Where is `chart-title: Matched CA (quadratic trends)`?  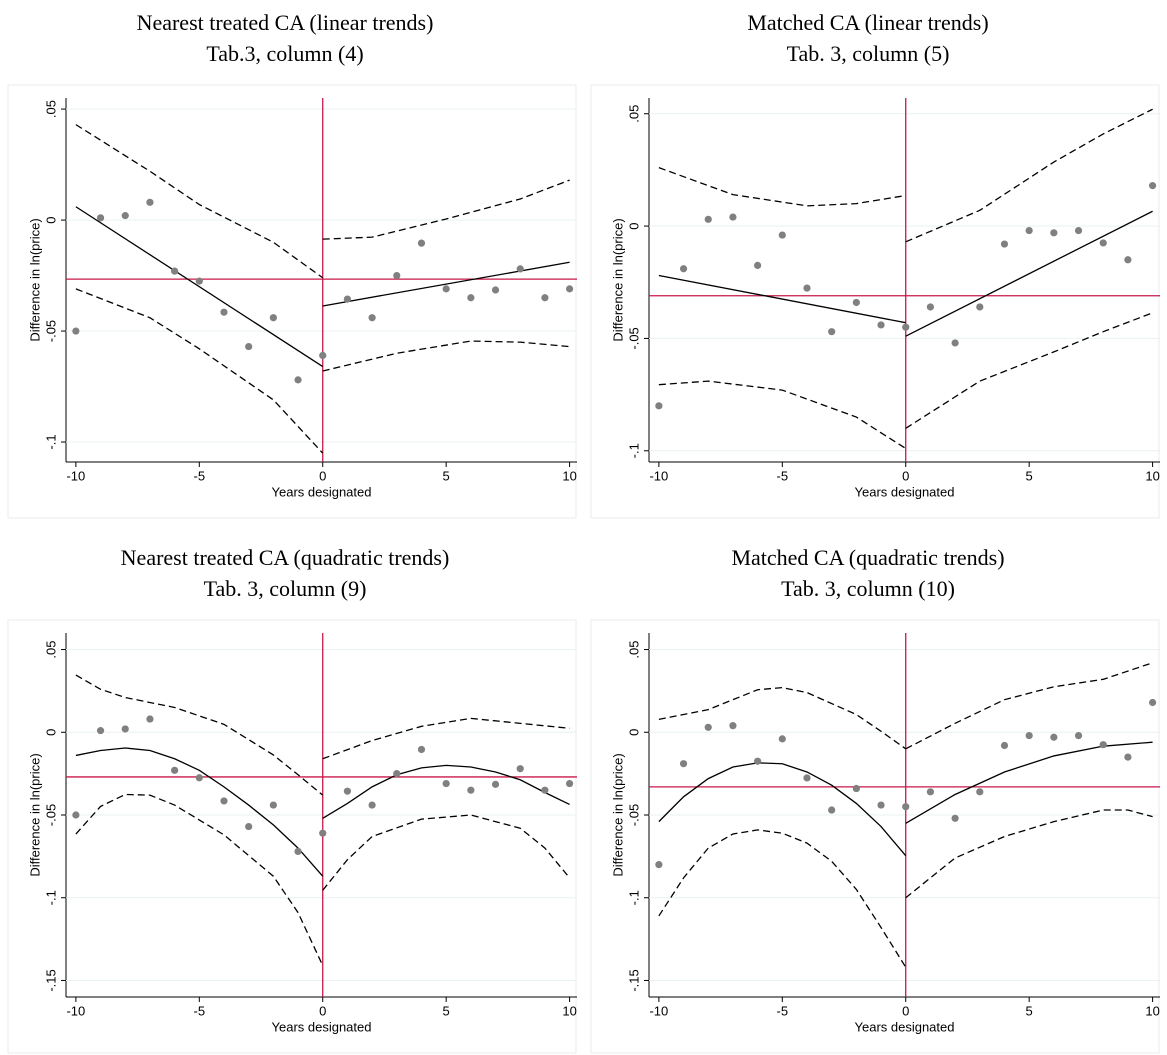 chart-title: Matched CA (quadratic trends) is located at coordinates (867, 557).